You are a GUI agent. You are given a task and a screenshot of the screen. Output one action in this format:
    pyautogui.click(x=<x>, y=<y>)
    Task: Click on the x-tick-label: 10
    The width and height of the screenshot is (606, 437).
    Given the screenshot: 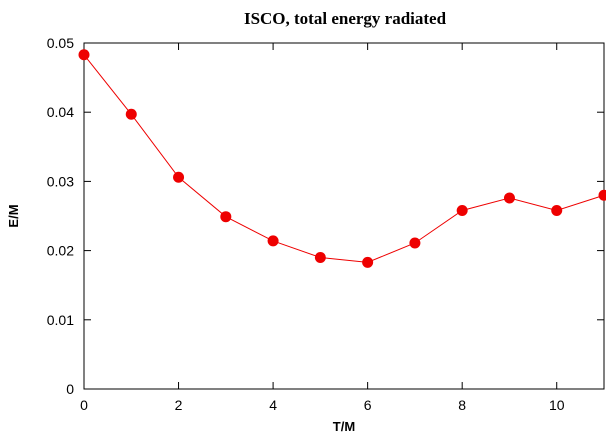 What is the action you would take?
    pyautogui.click(x=557, y=405)
    